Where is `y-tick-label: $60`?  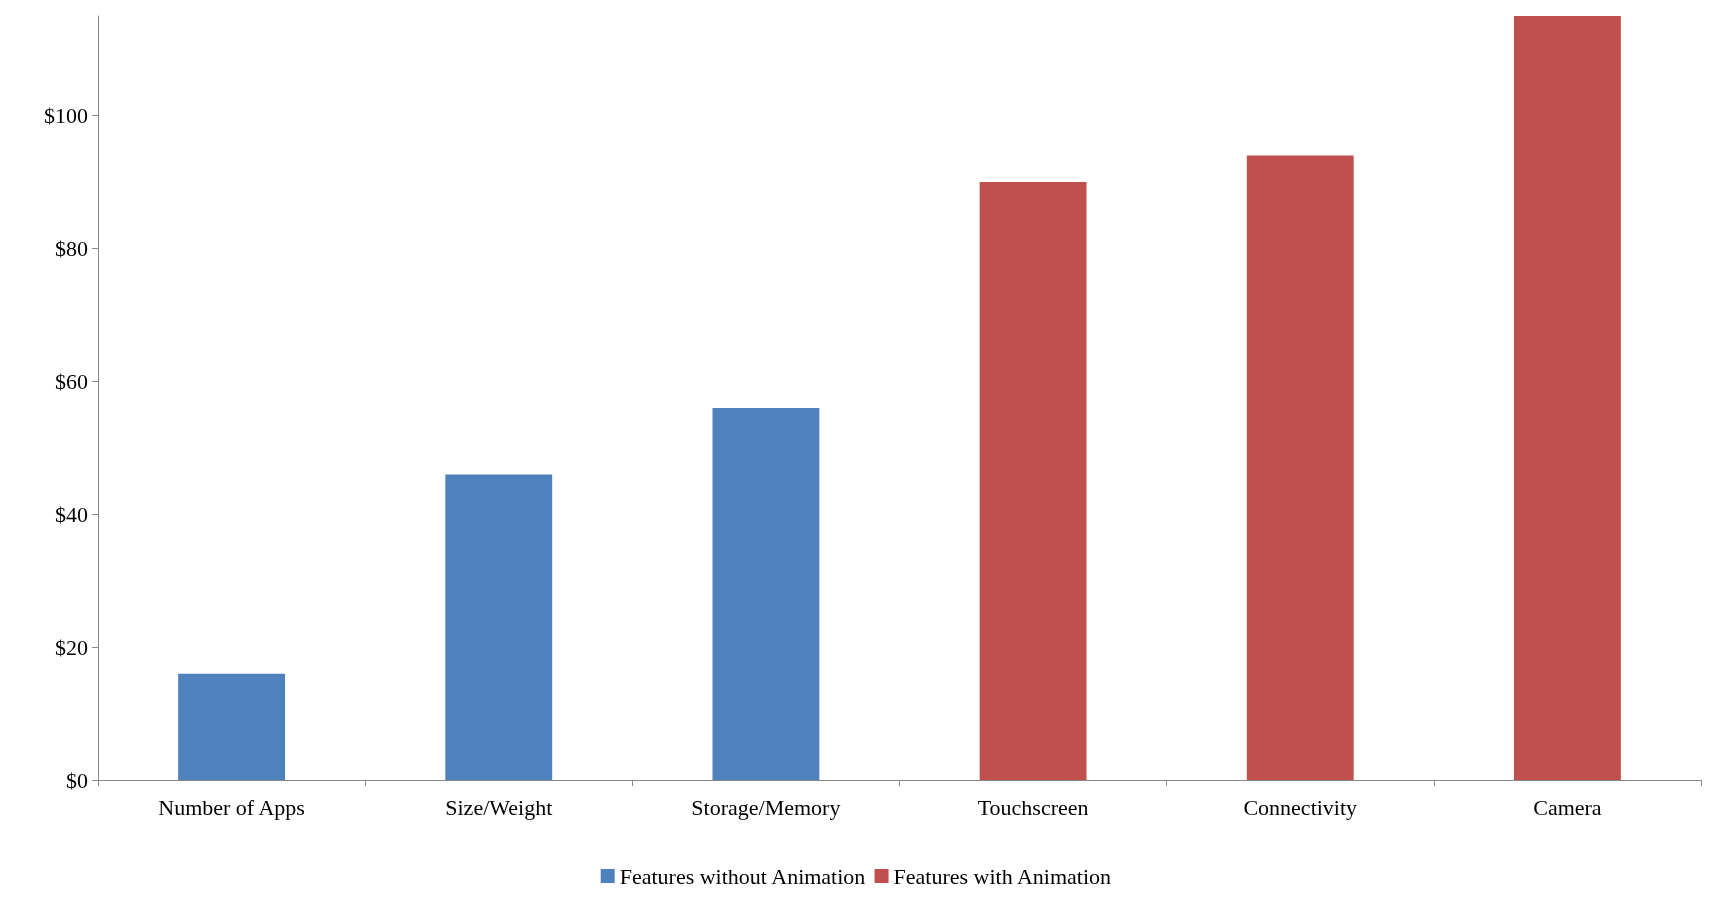 y-tick-label: $60 is located at coordinates (71, 381).